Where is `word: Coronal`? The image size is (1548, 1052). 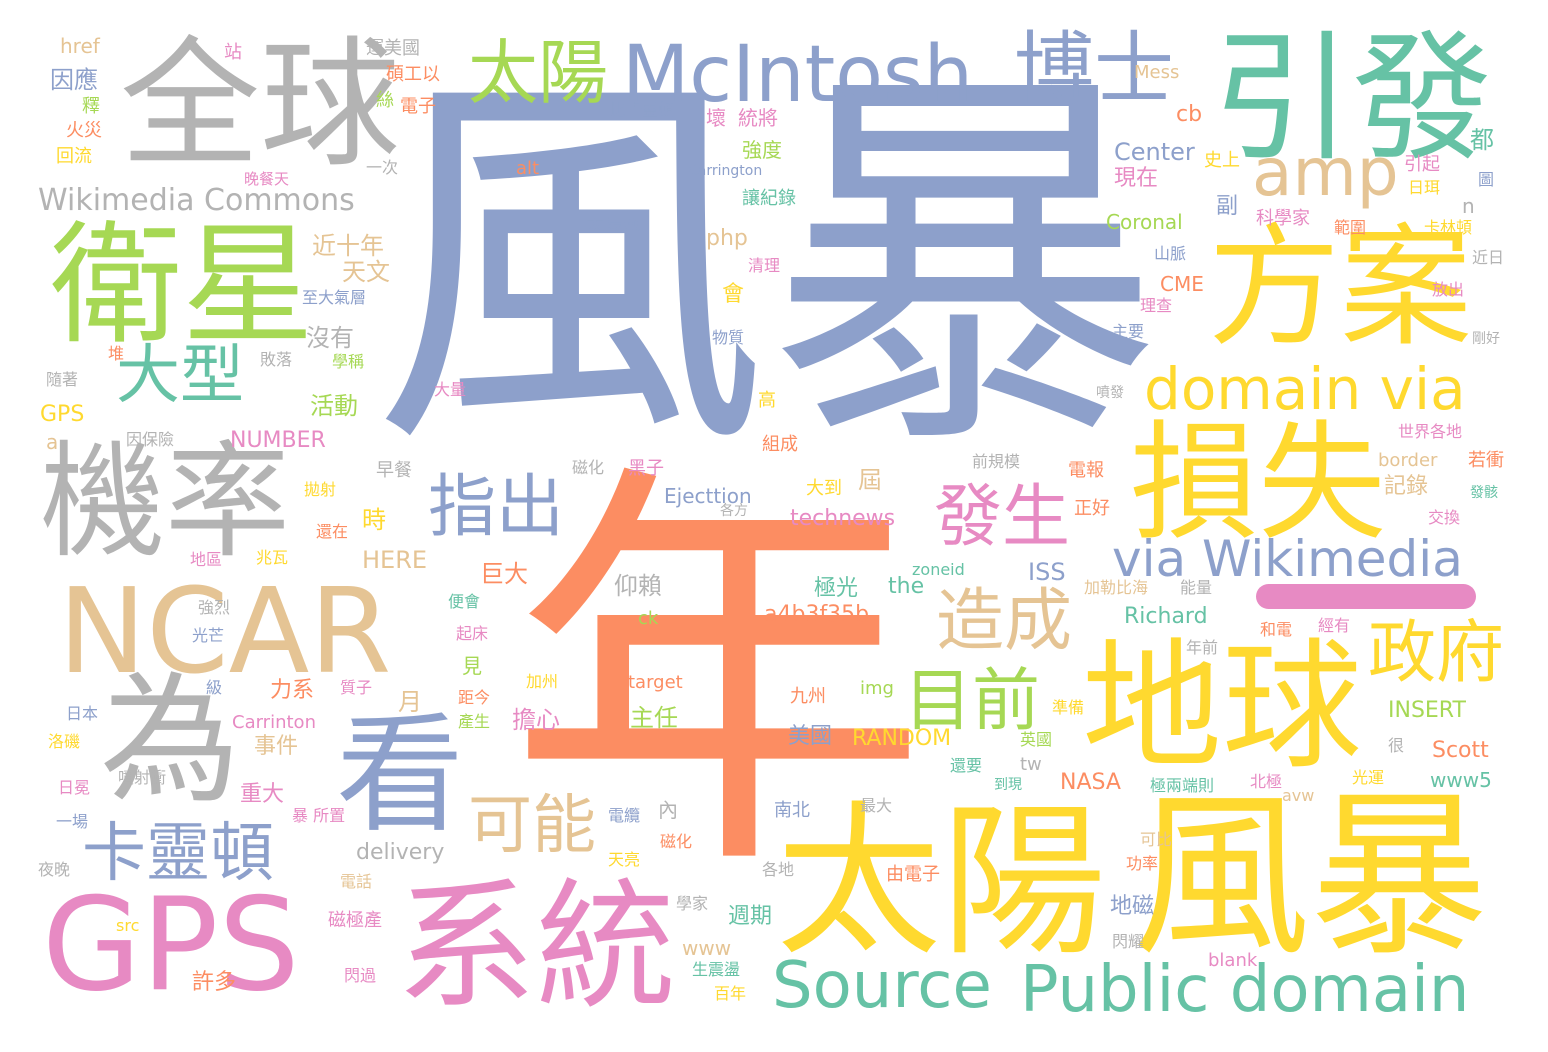
word: Coronal is located at coordinates (1144, 222).